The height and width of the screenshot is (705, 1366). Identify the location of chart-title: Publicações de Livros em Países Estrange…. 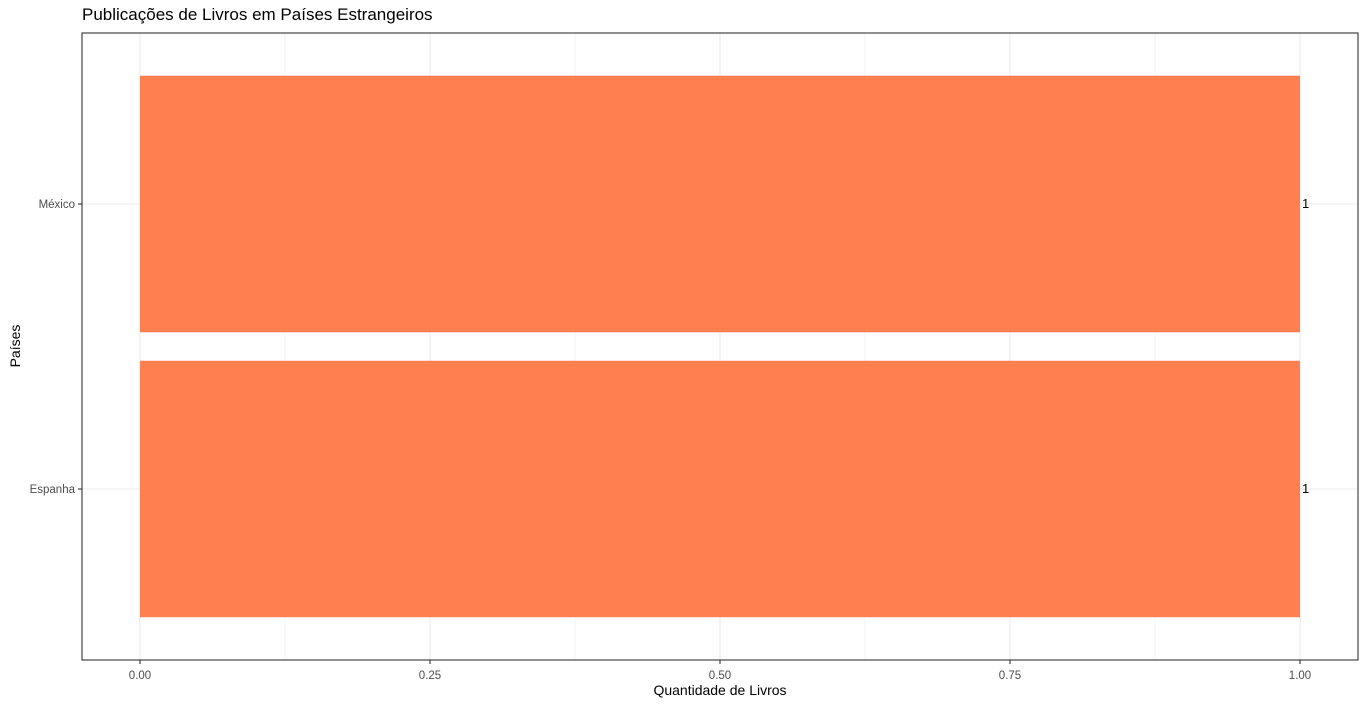
(257, 14).